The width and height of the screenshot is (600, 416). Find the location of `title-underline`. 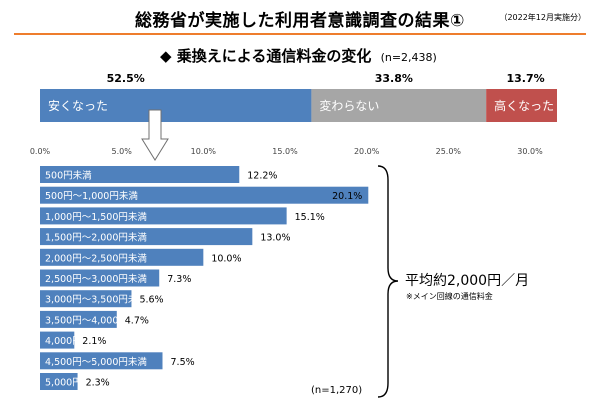

title-underline is located at coordinates (300, 34).